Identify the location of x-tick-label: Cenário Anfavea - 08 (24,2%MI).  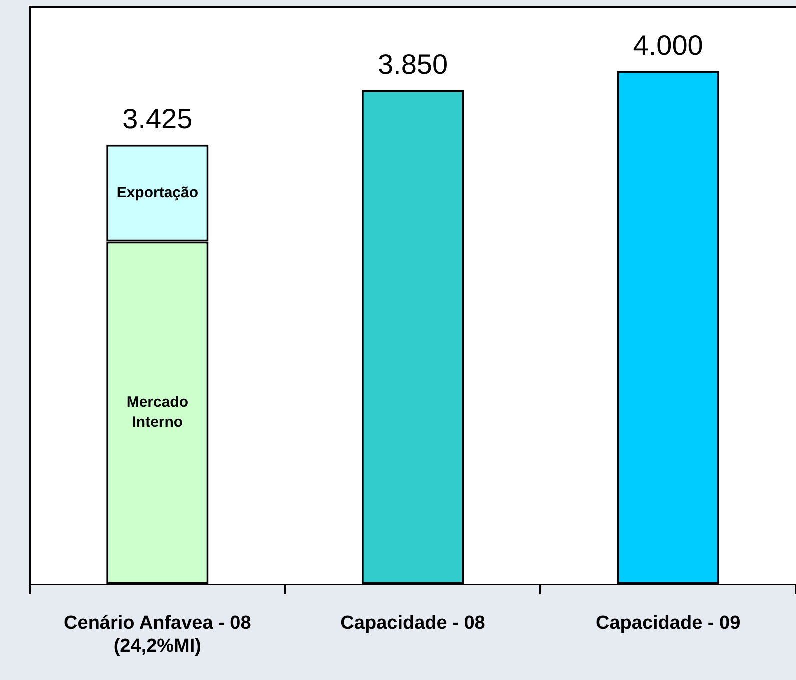
(158, 635).